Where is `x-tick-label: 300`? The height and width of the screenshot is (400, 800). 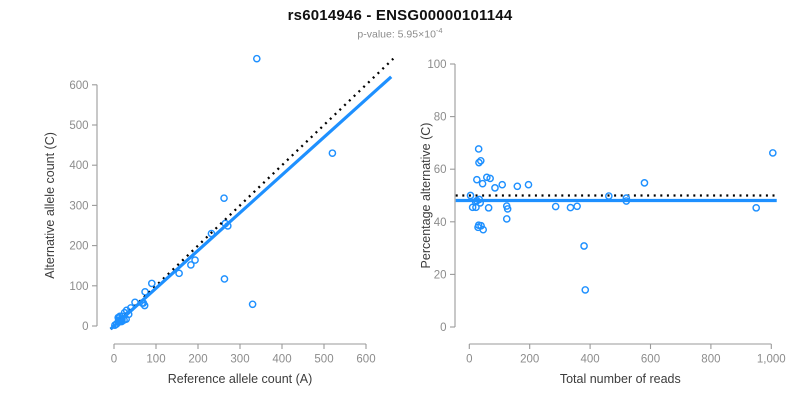
x-tick-label: 300 is located at coordinates (239, 360).